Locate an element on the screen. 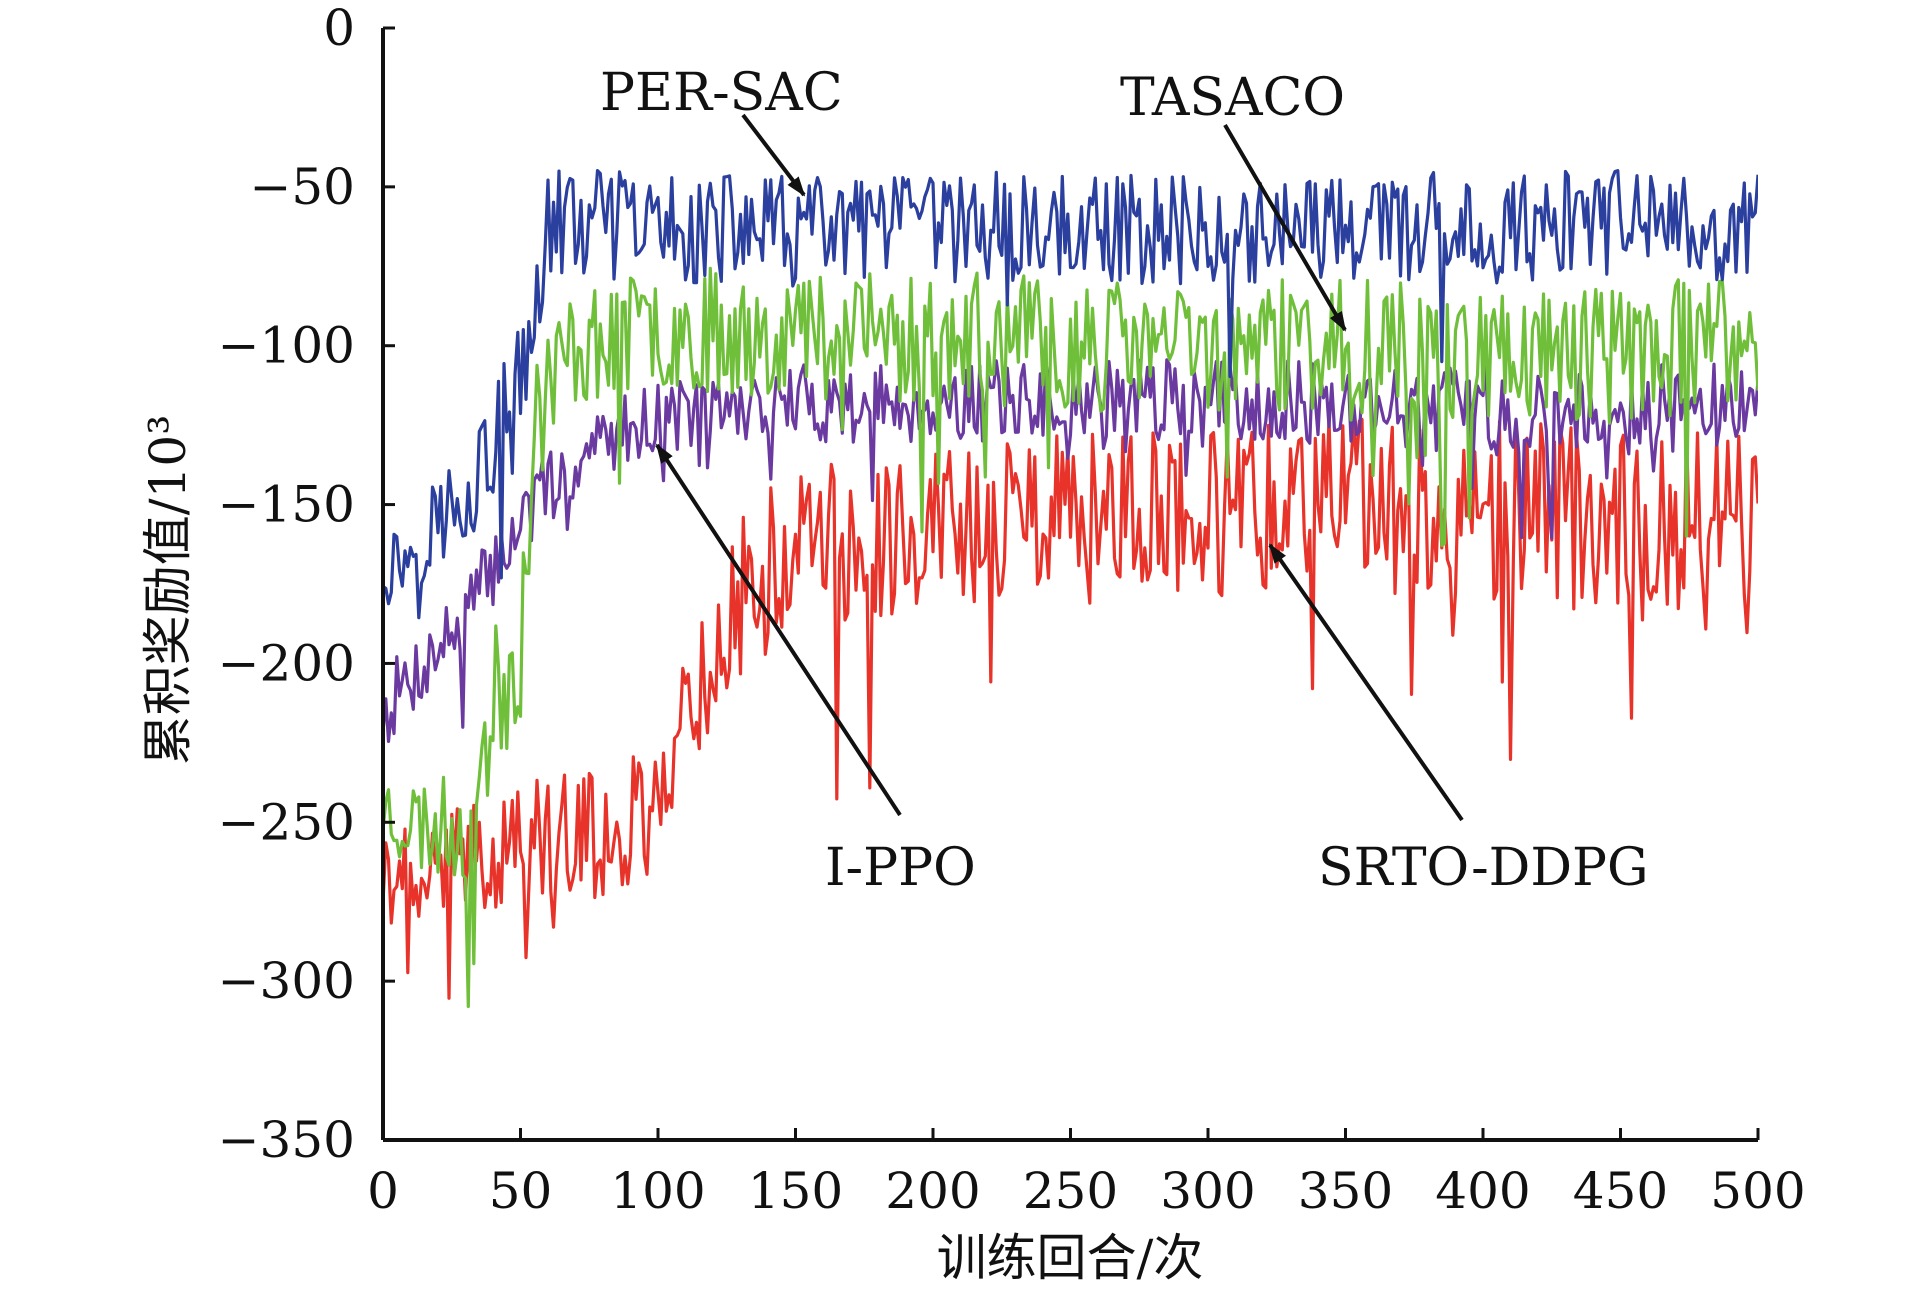 This screenshot has width=1913, height=1299. y-tick-label: −300 is located at coordinates (286, 981).